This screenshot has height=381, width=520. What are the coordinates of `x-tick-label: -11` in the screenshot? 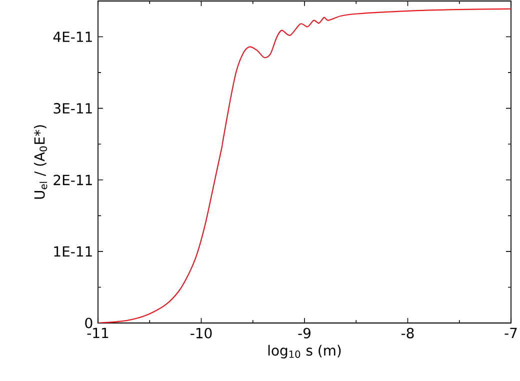 It's located at (97, 333).